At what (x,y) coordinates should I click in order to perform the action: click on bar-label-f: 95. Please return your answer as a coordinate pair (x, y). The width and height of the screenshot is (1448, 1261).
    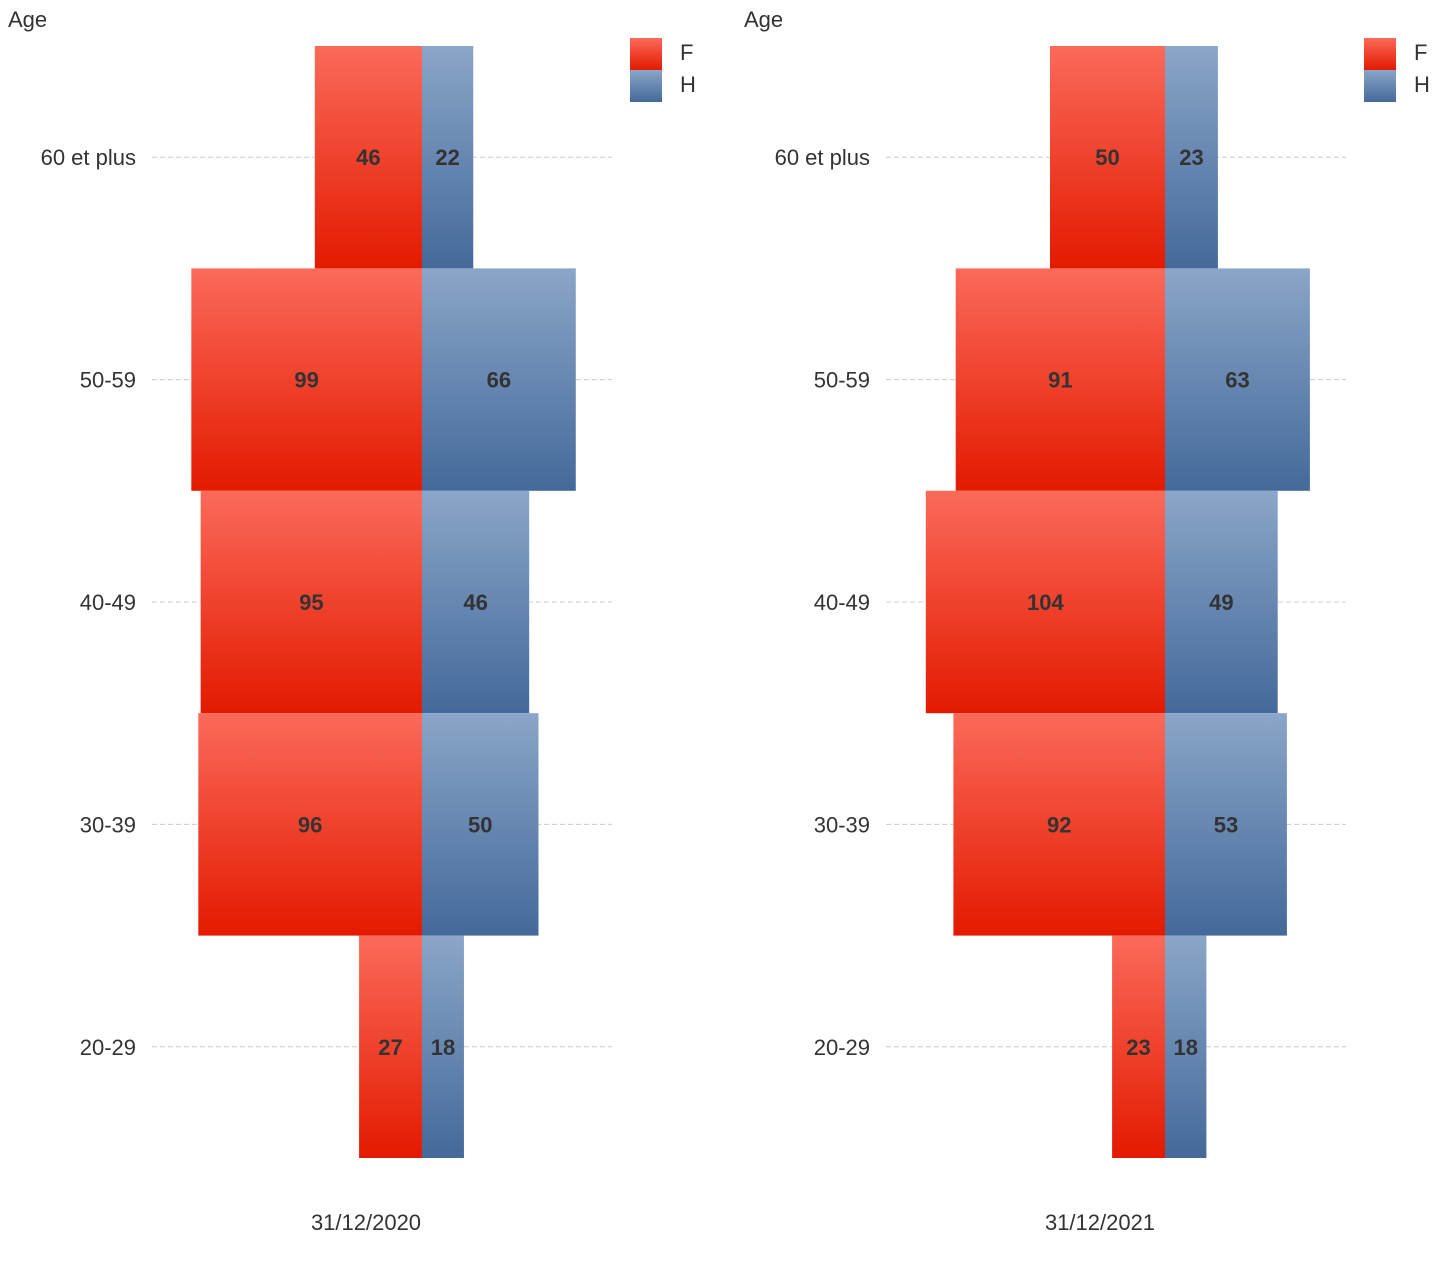
    Looking at the image, I should click on (311, 602).